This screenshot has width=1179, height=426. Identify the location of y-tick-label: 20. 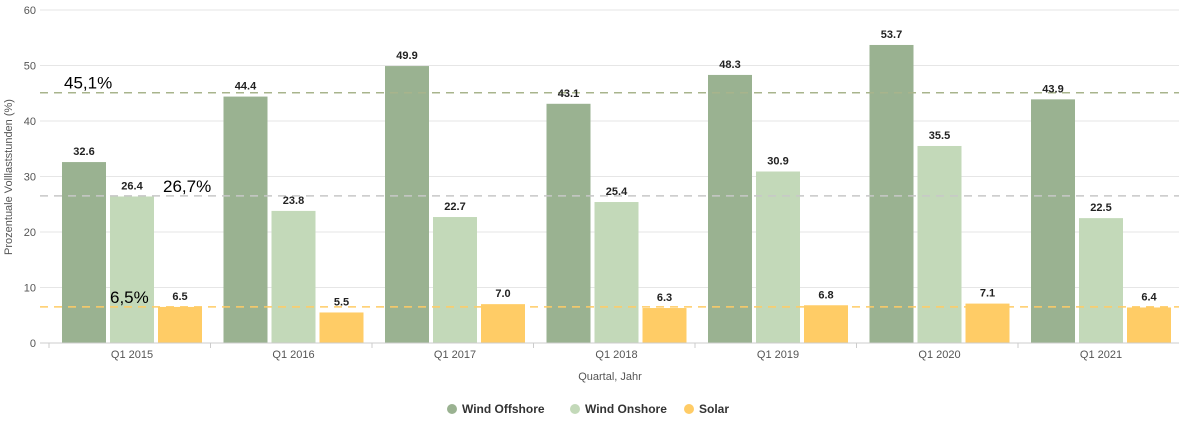
(30, 233).